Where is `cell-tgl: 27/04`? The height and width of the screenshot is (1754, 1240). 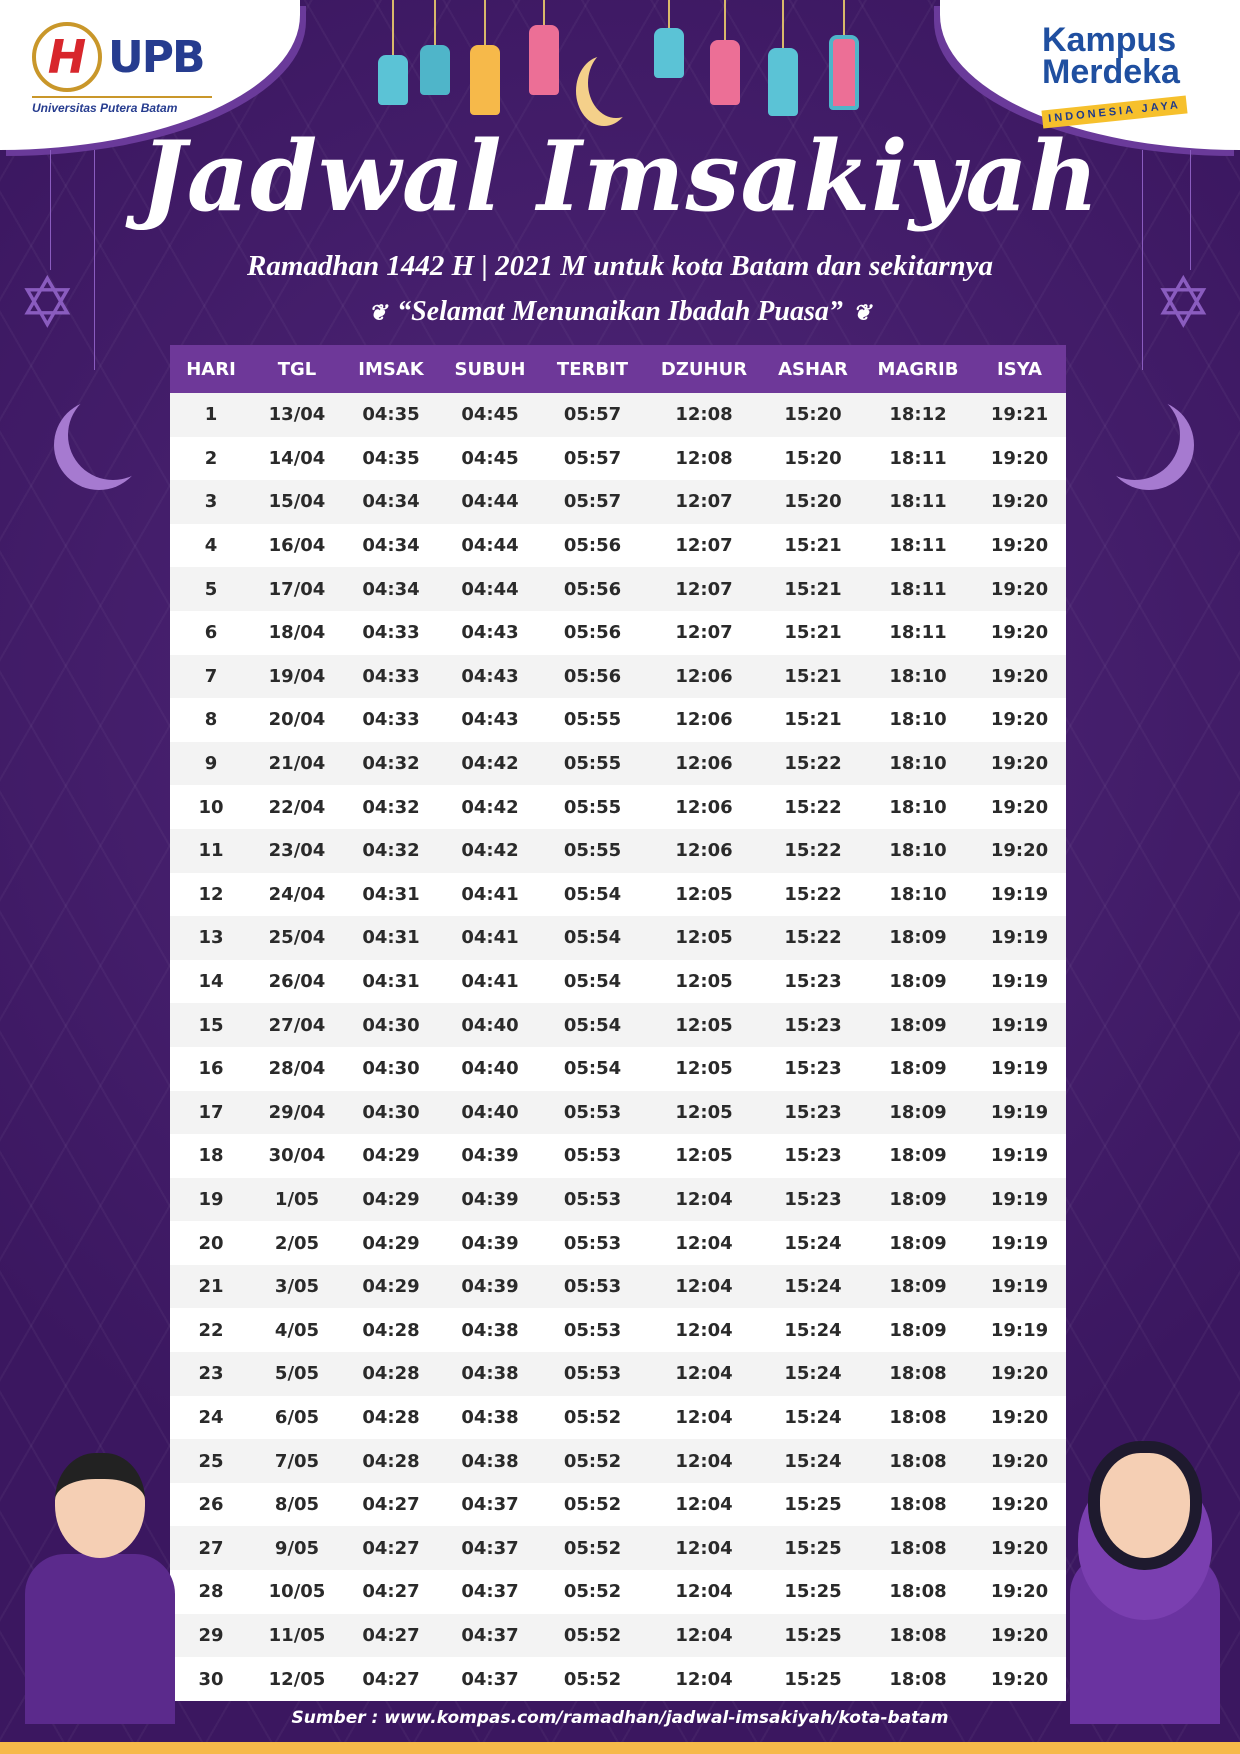
cell-tgl: 27/04 is located at coordinates (297, 1025).